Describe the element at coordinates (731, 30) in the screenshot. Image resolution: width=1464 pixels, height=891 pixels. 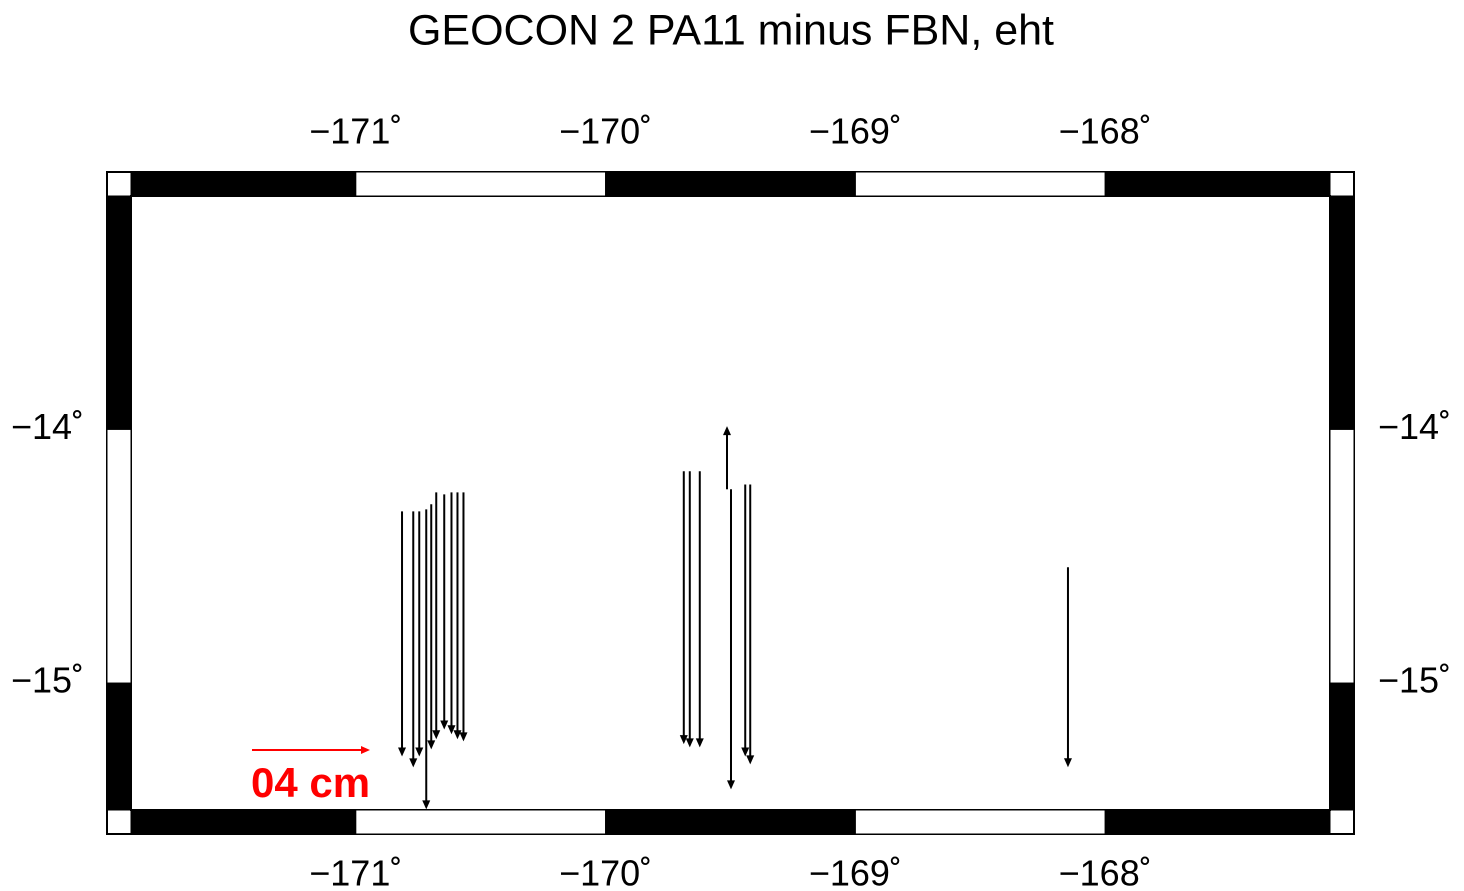
I see `map-title: GEOCON 2 PA11 minus FBN, eht` at that location.